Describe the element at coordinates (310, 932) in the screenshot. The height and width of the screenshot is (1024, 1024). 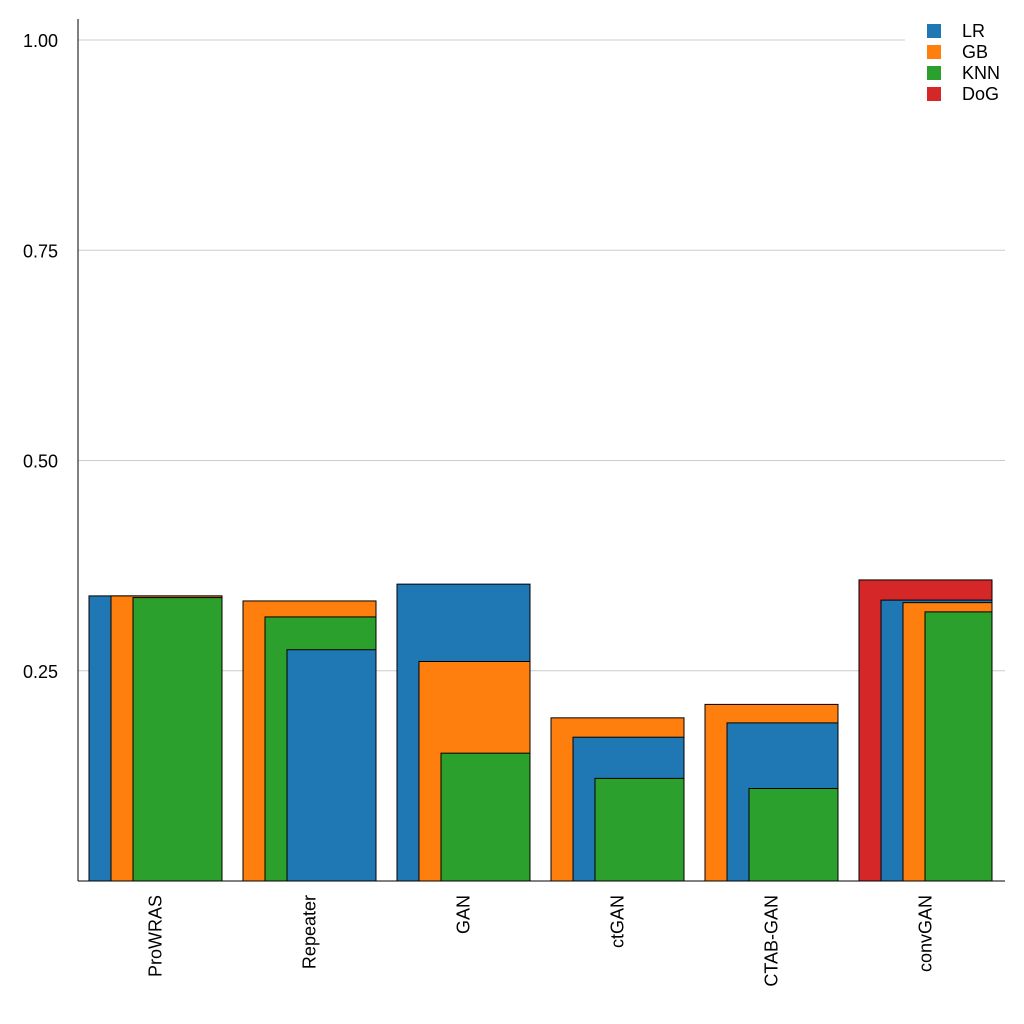
I see `x-category-label: Repeater` at that location.